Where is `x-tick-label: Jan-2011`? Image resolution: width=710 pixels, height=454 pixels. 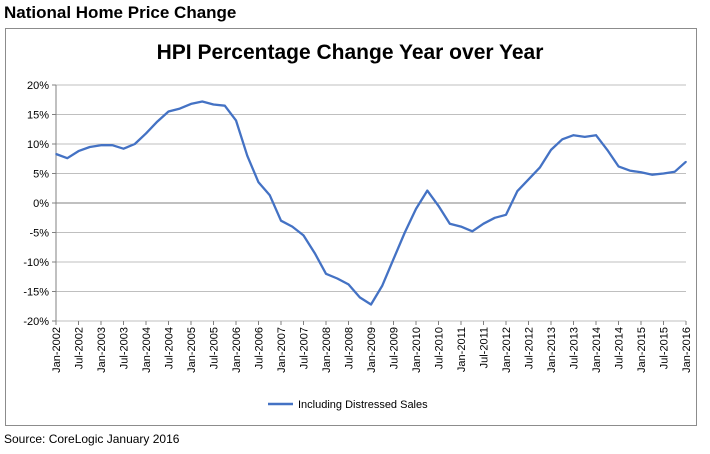 x-tick-label: Jan-2011 is located at coordinates (462, 349).